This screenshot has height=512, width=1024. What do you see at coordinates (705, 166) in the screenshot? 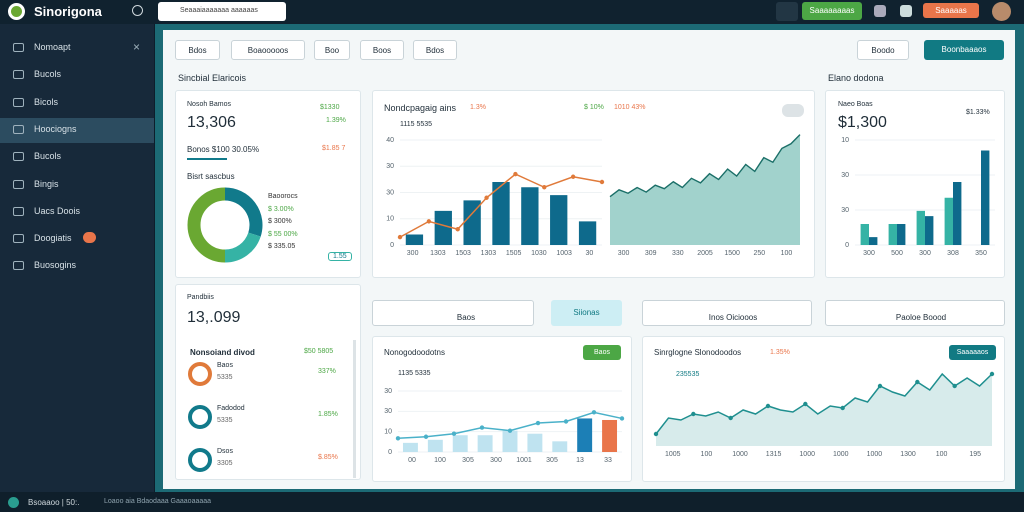
I see `area-line` at bounding box center [705, 166].